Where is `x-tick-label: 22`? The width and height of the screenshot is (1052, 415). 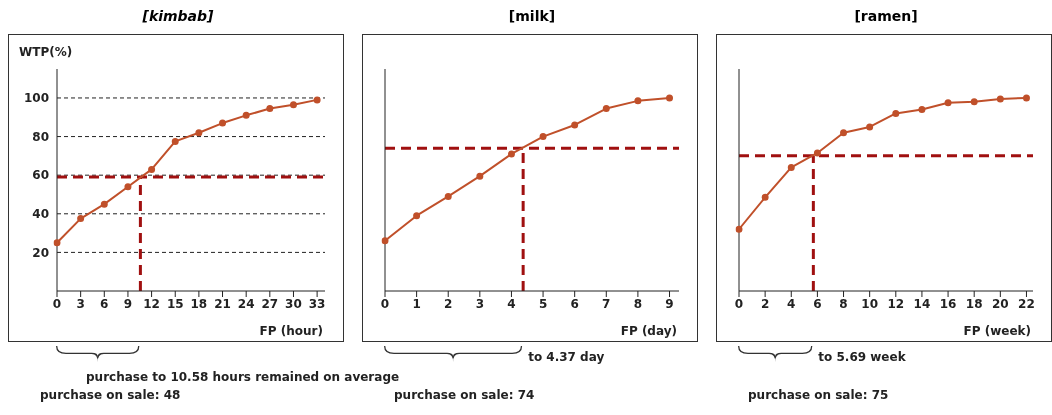
x-tick-label: 22 is located at coordinates (1026, 303).